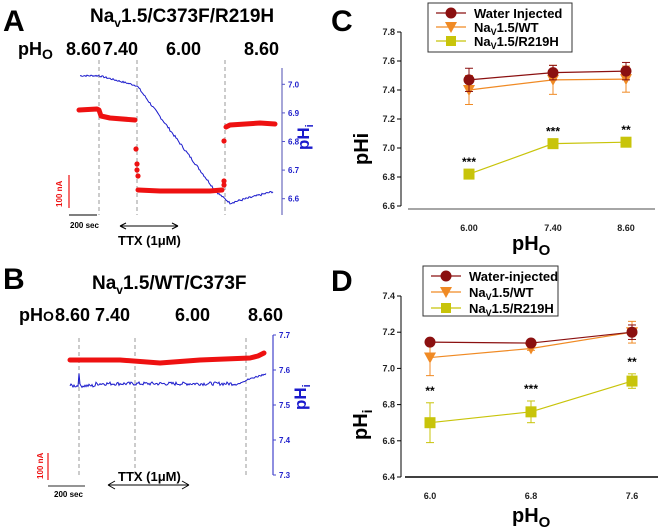 The width and height of the screenshot is (662, 530). What do you see at coordinates (294, 113) in the screenshot?
I see `panel-a-right-tick-label: 6.9` at bounding box center [294, 113].